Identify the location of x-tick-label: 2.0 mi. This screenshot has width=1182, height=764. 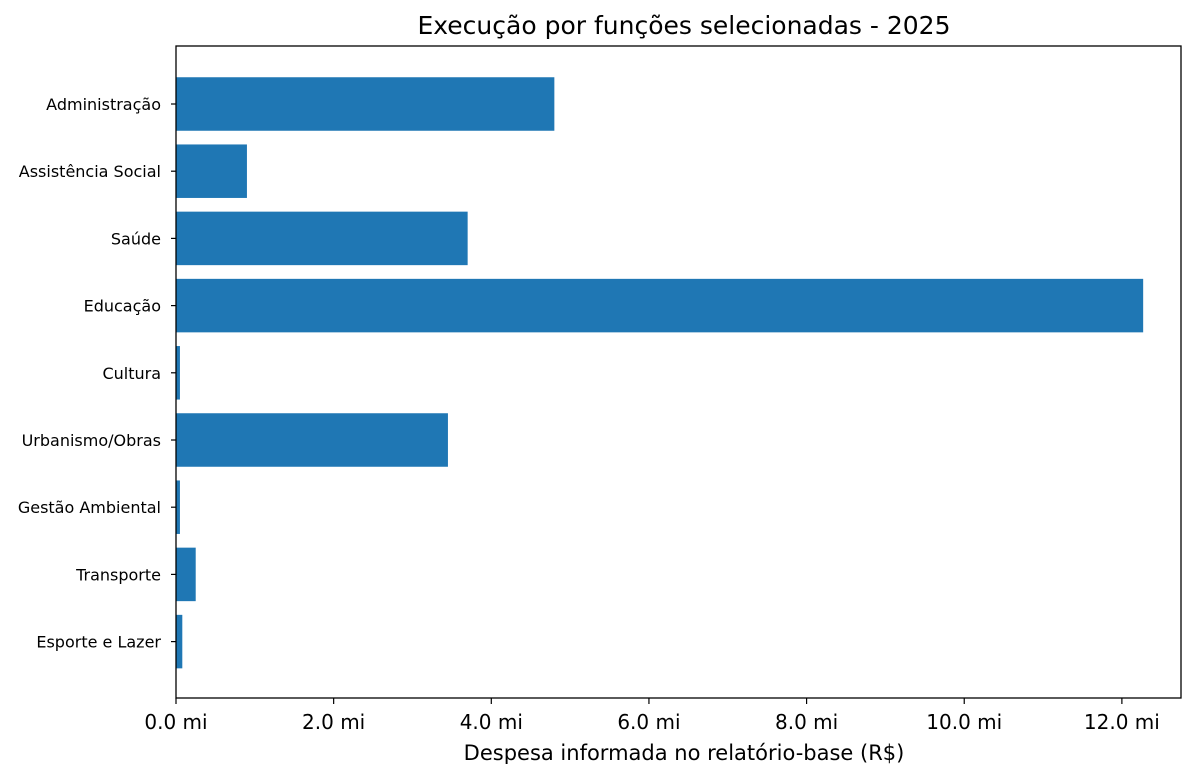
(333, 722).